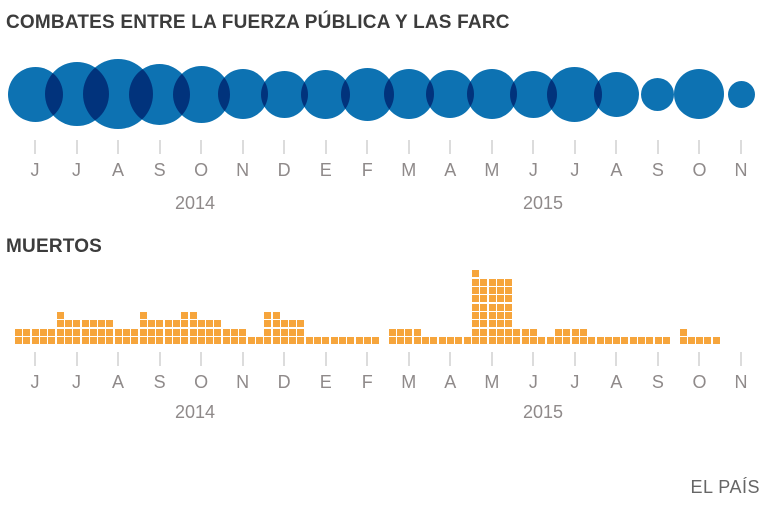 The height and width of the screenshot is (513, 768). I want to click on month-label-12: M, so click(492, 382).